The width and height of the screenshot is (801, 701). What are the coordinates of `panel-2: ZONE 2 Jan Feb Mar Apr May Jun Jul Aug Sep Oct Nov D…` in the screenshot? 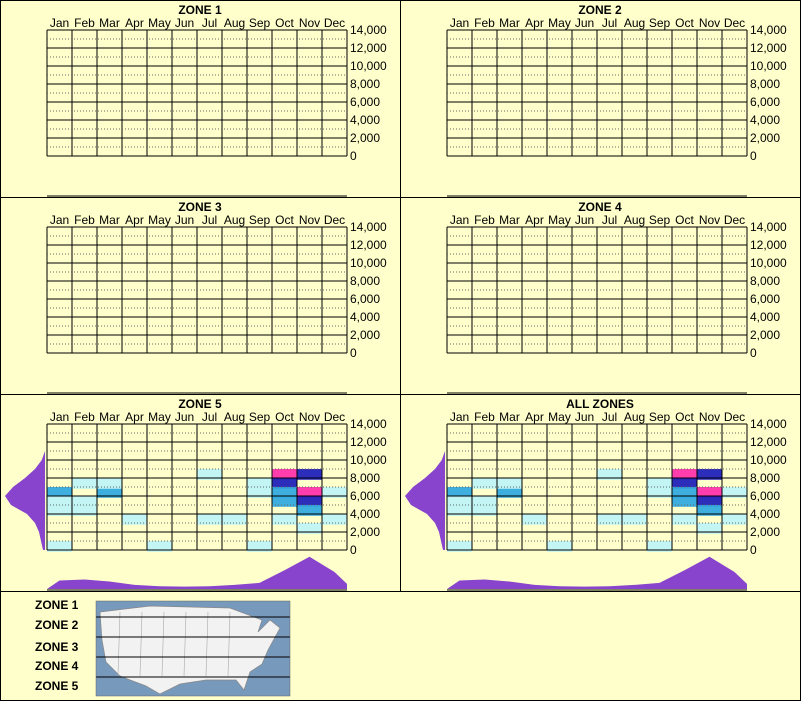 It's located at (600, 99).